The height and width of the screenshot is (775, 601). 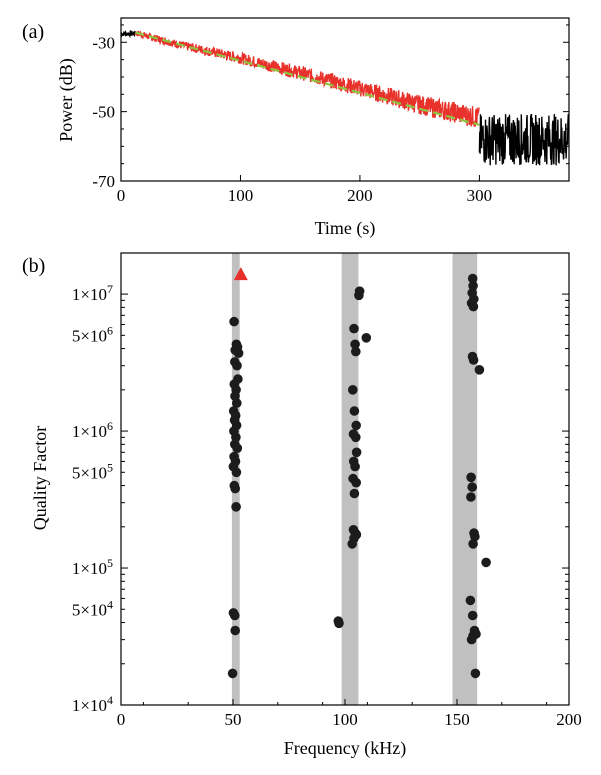 I want to click on panel-a-y-tick-label: -70, so click(x=103, y=181).